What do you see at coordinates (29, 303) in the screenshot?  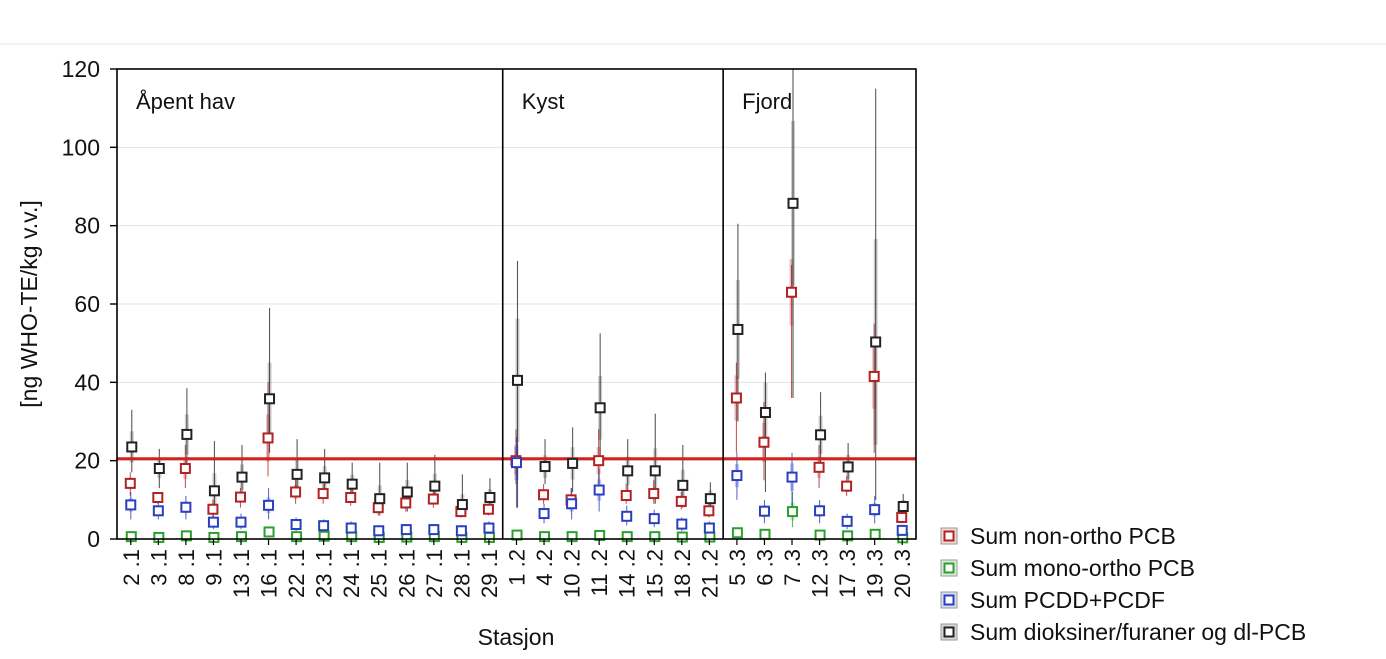 I see `y-axis-title: [ng WHO-TE/kg v.v.]` at bounding box center [29, 303].